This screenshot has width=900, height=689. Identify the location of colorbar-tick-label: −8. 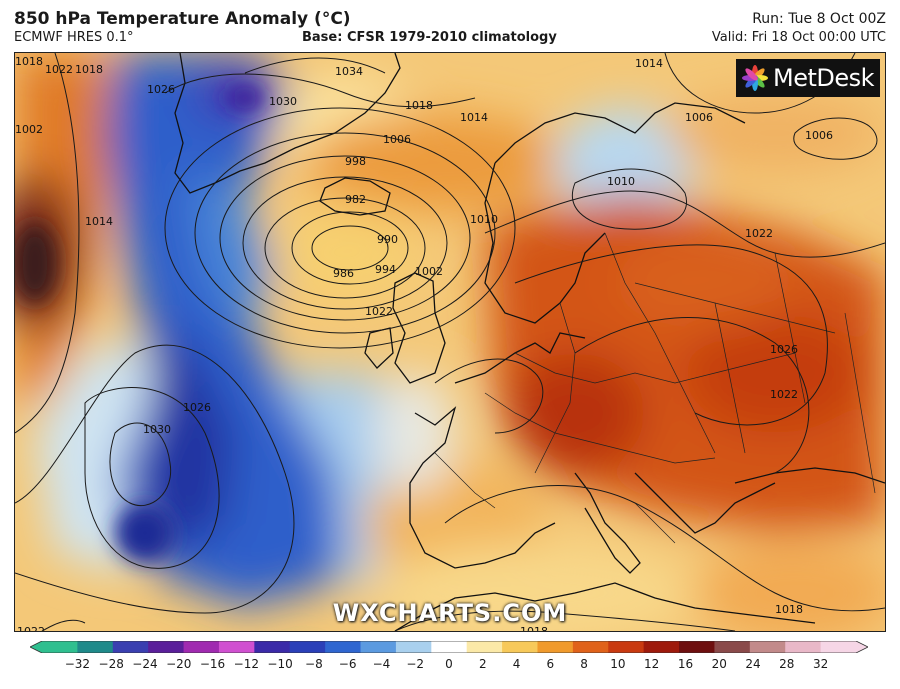
(314, 664).